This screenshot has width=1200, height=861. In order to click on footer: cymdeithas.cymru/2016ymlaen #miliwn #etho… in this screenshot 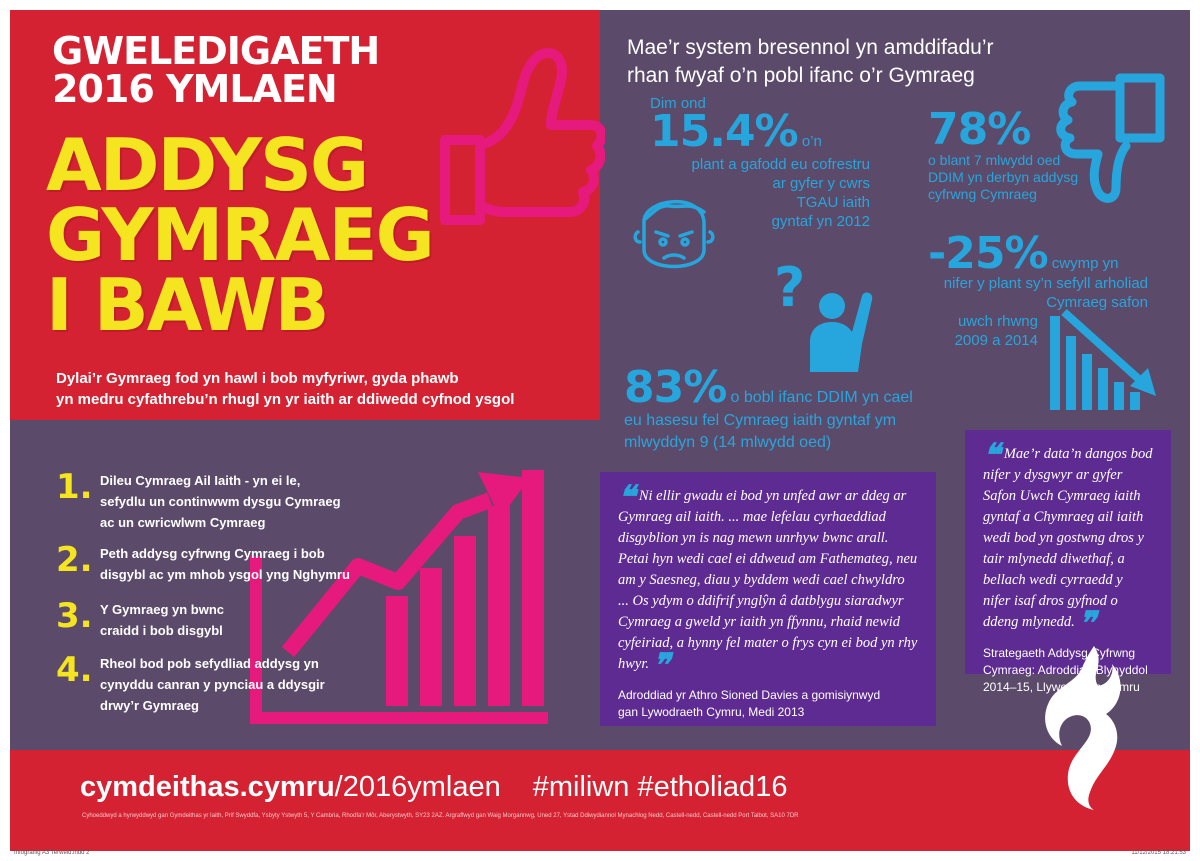, I will do `click(600, 800)`.